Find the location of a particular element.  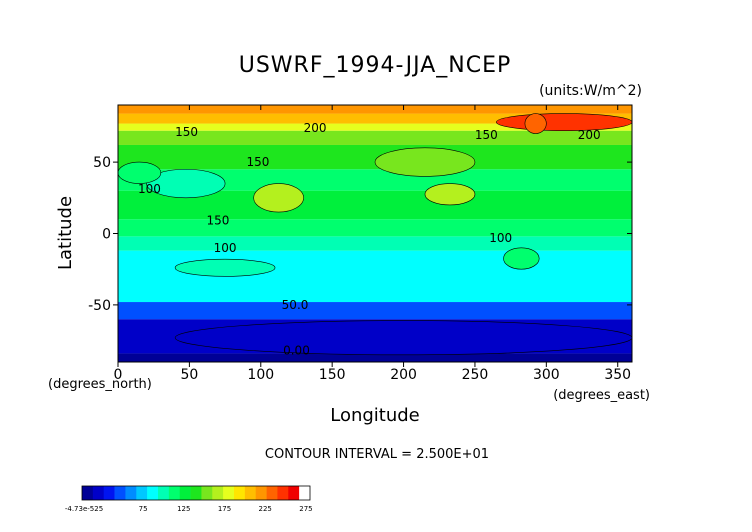

y-tick-label: 50 is located at coordinates (102, 163).